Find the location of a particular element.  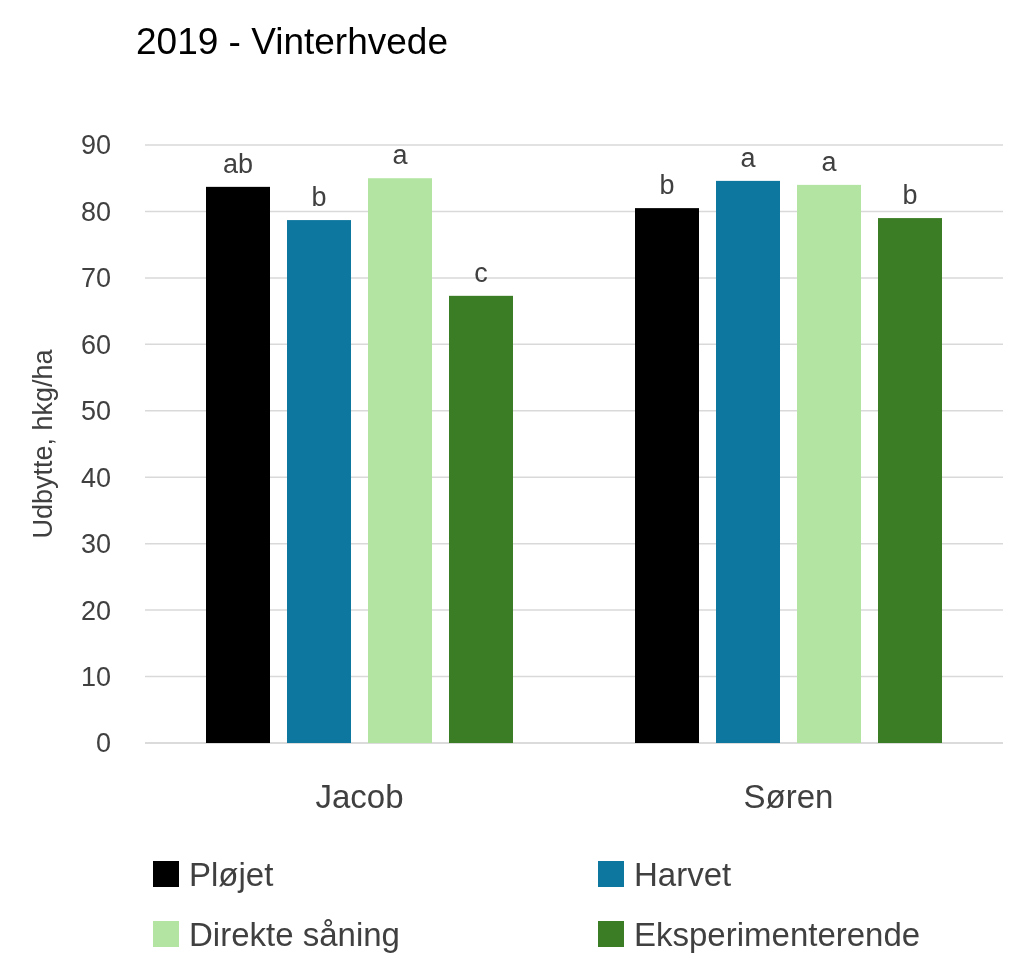

x-tick-label: Jacob is located at coordinates (359, 796).